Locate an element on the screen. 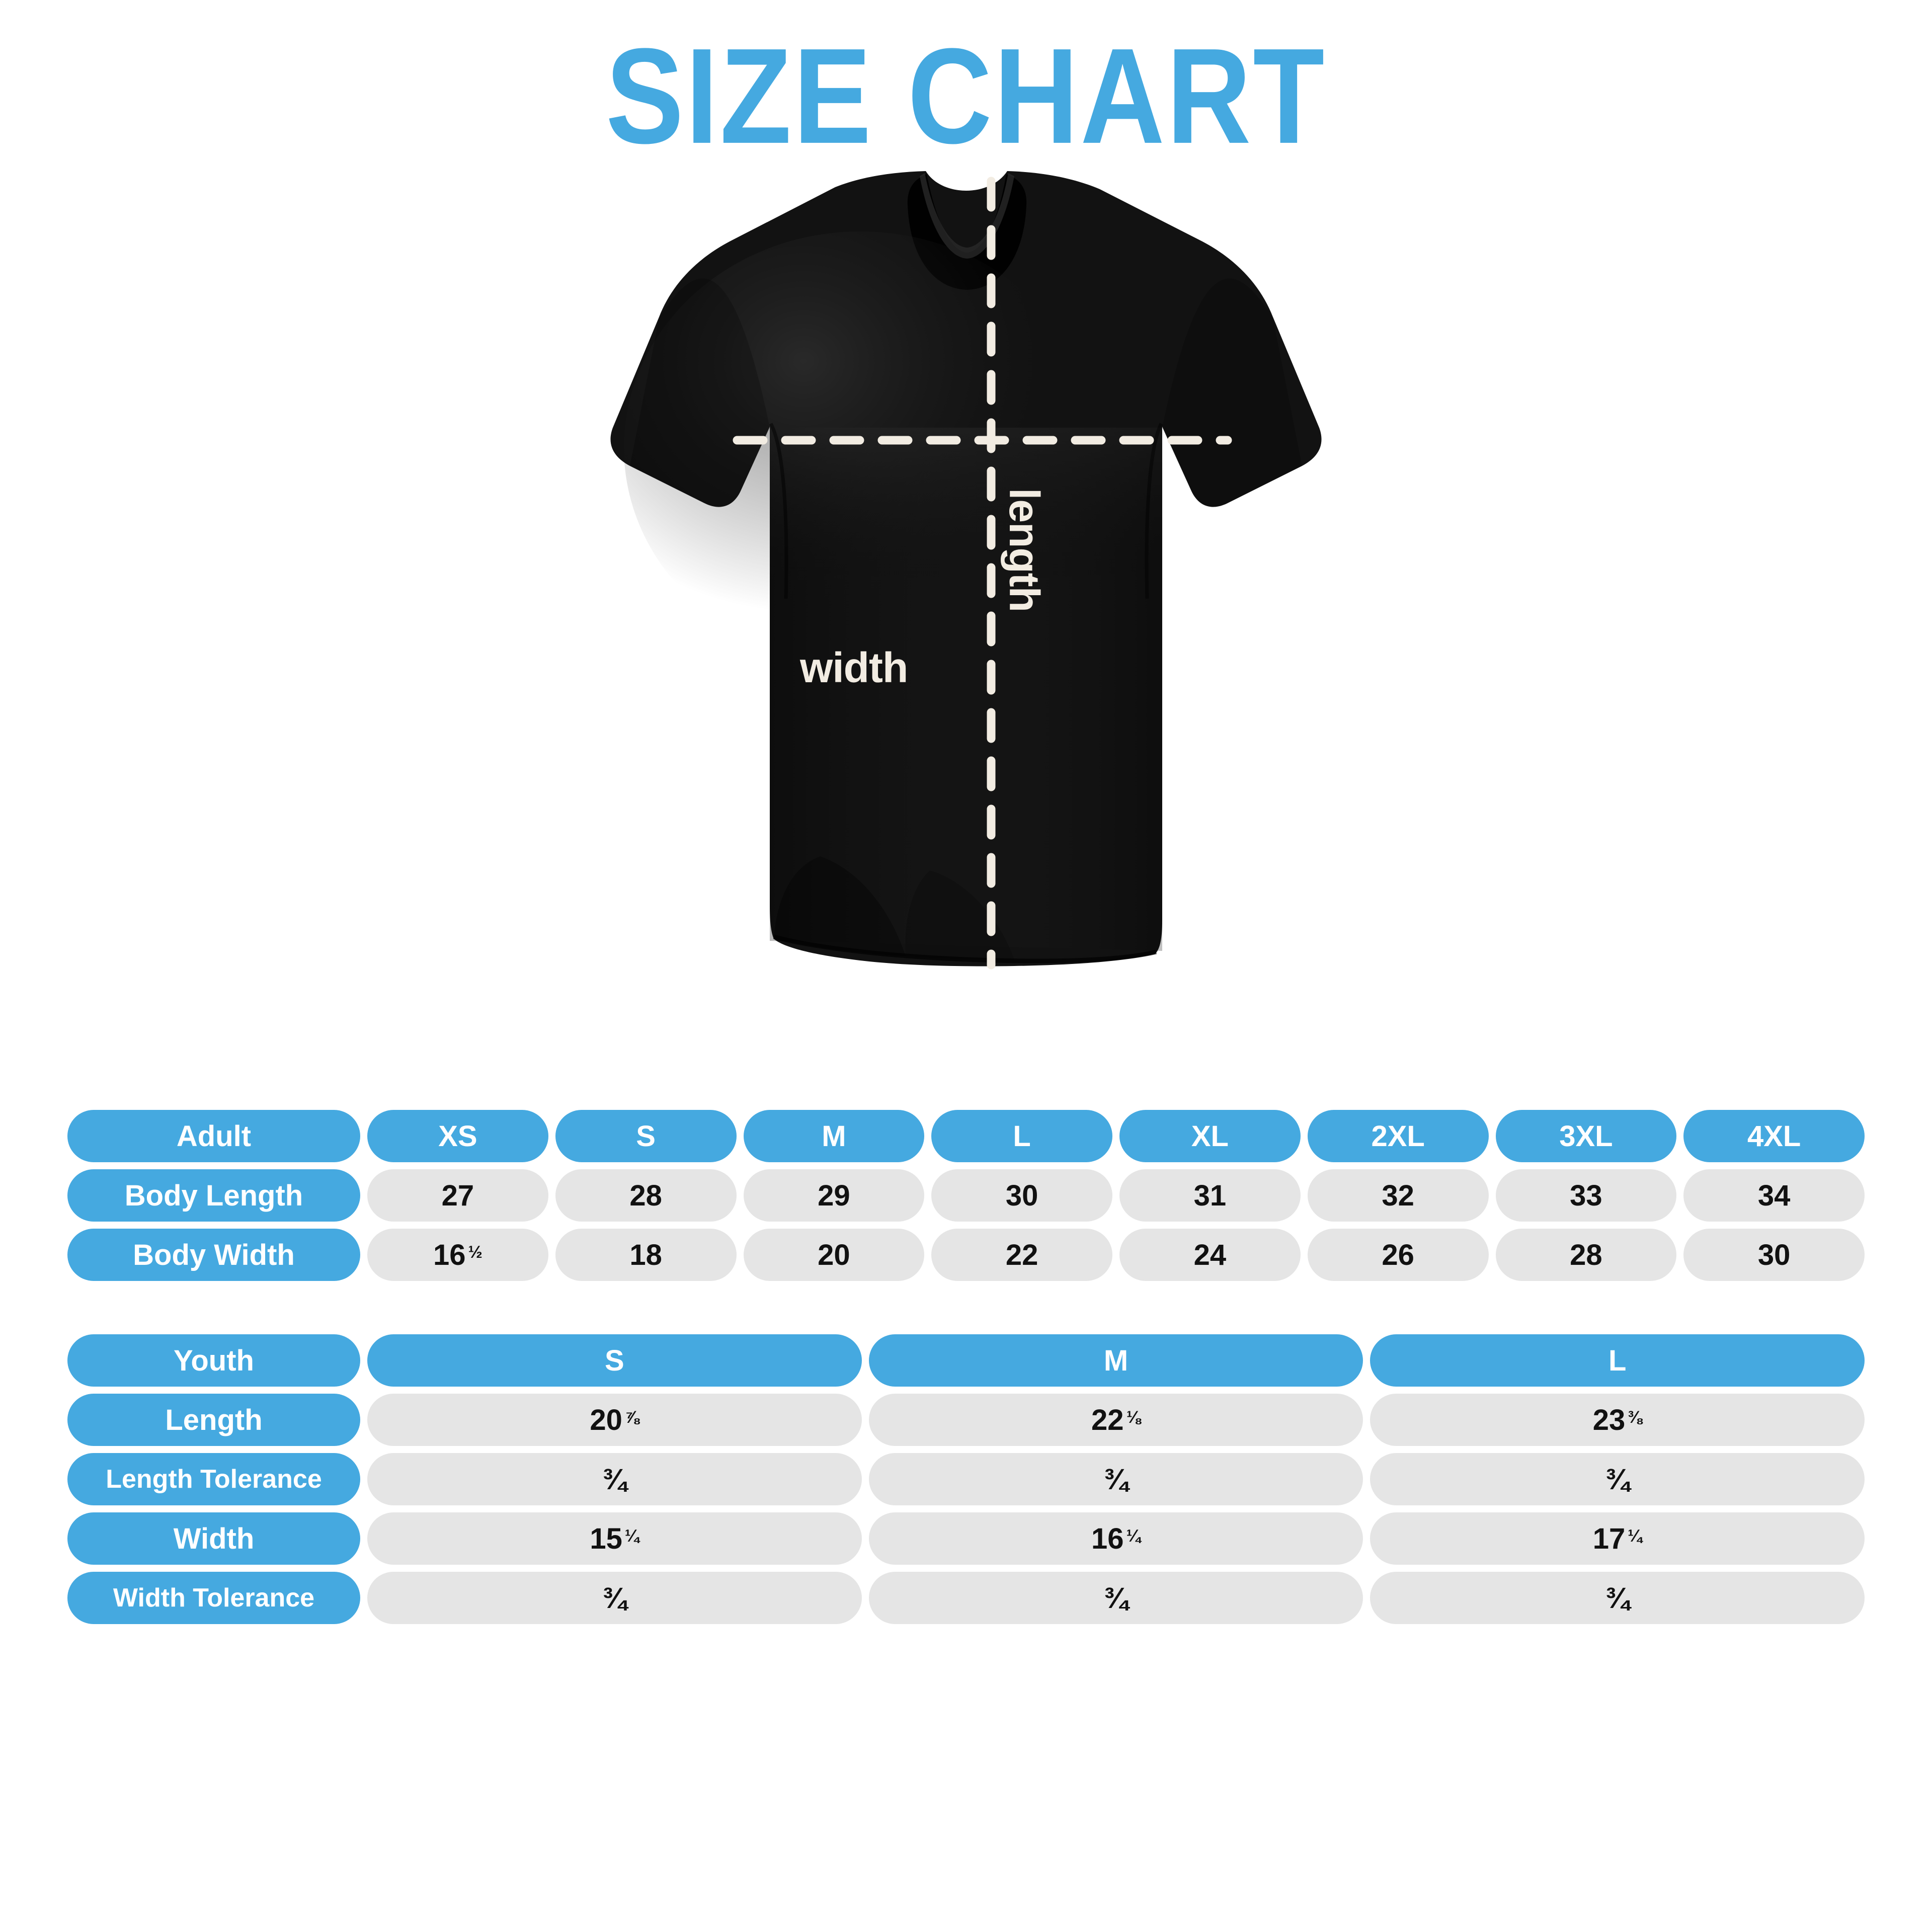 Image resolution: width=1932 pixels, height=1932 pixels. adult-size-header-m: M is located at coordinates (834, 1136).